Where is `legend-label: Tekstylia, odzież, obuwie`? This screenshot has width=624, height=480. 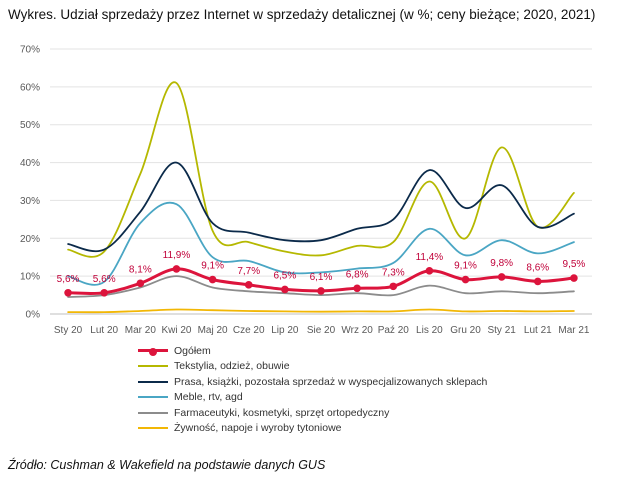
legend-label: Tekstylia, odzież, obuwie is located at coordinates (232, 366).